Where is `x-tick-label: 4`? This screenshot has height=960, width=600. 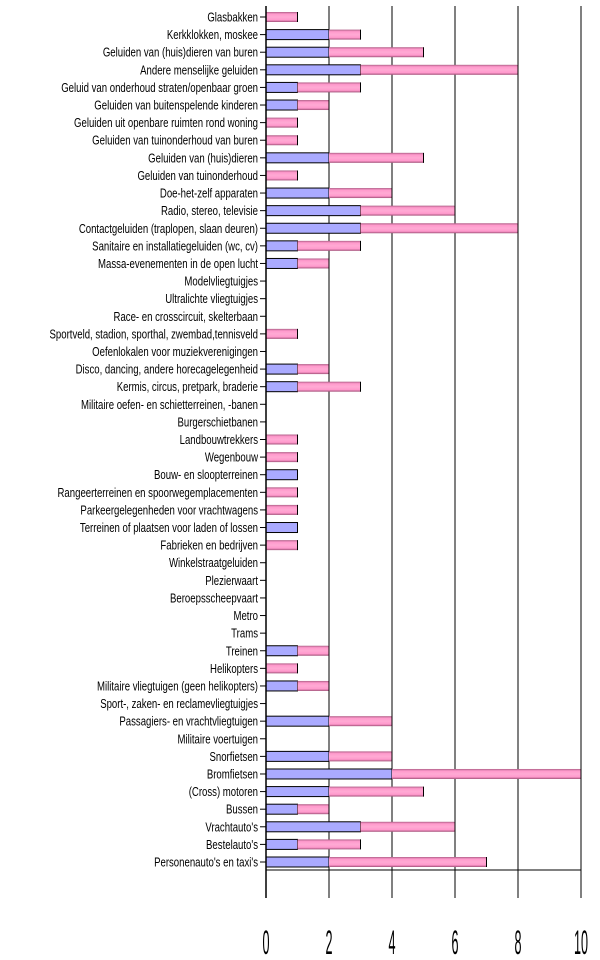
x-tick-label: 4 is located at coordinates (391, 941).